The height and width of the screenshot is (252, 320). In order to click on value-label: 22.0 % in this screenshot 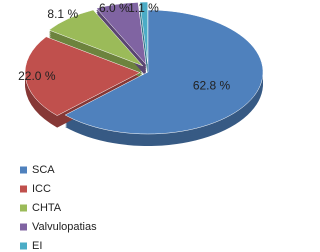, I will do `click(37, 76)`.